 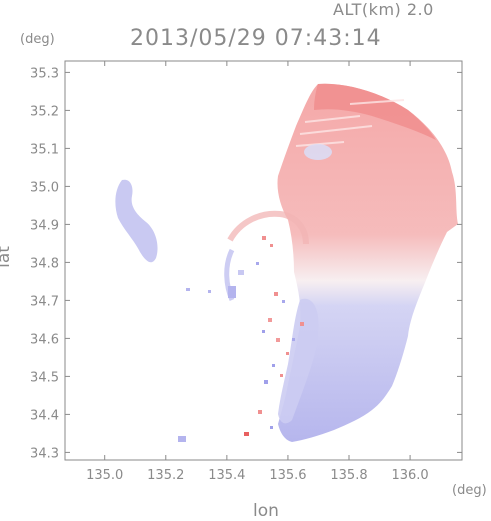 I want to click on north-blue-patch, so click(x=318, y=152).